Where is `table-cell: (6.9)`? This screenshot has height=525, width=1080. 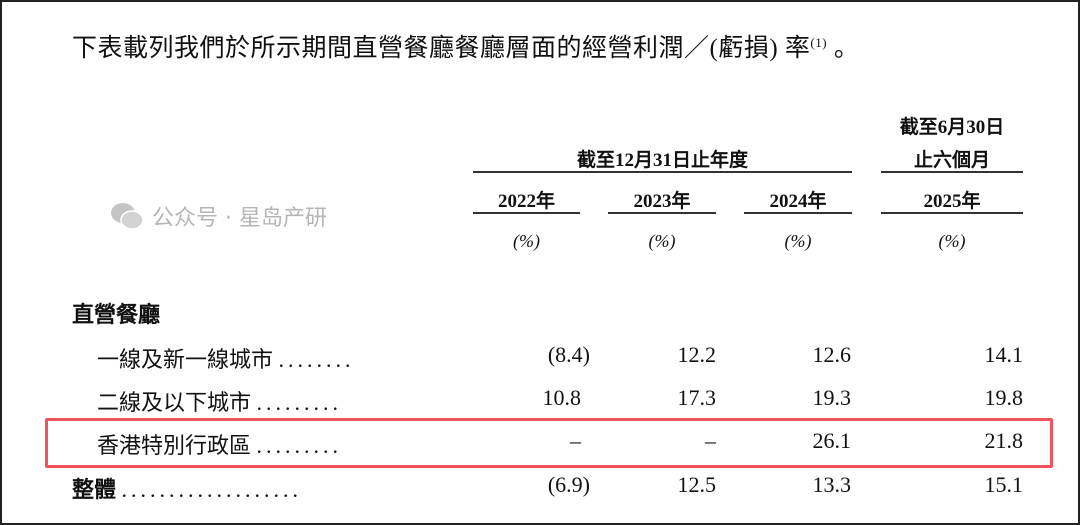
table-cell: (6.9) is located at coordinates (568, 484).